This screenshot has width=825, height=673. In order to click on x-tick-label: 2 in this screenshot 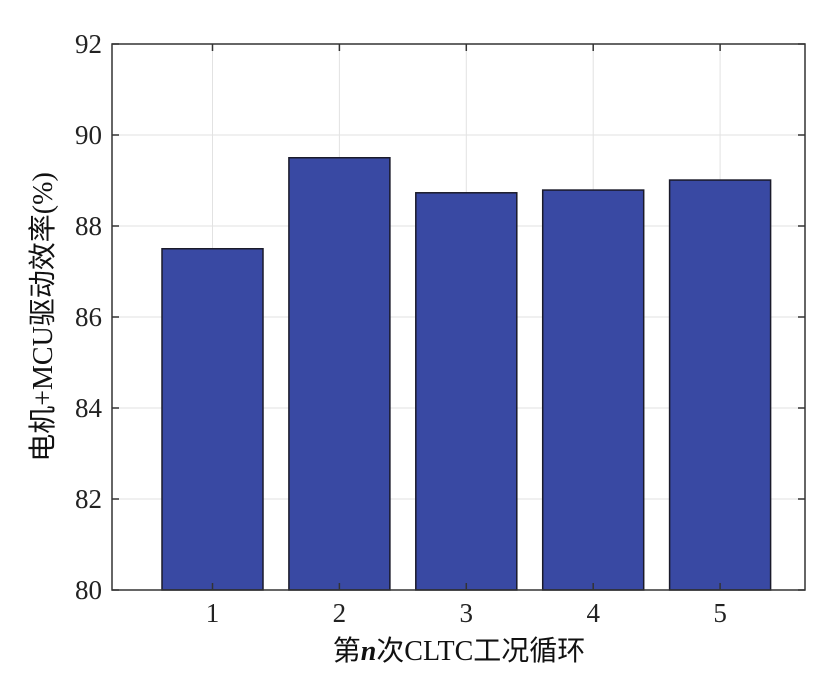, I will do `click(340, 613)`.